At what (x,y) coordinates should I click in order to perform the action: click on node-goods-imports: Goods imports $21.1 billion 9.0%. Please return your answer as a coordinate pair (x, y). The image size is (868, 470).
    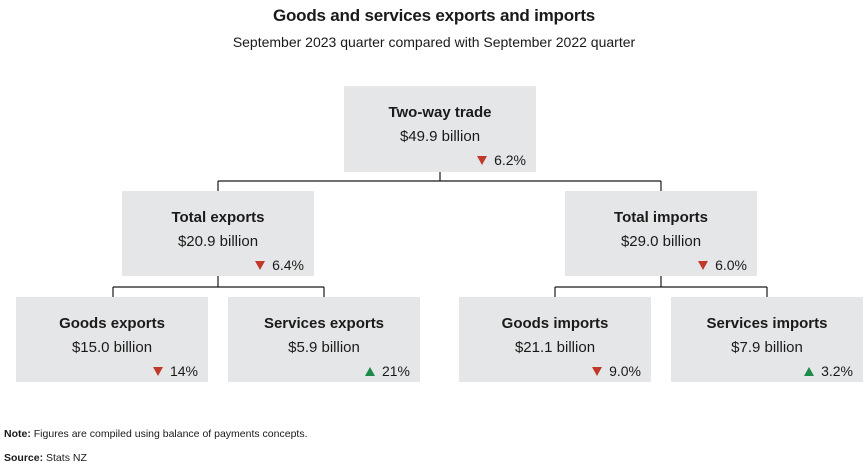
    Looking at the image, I should click on (555, 339).